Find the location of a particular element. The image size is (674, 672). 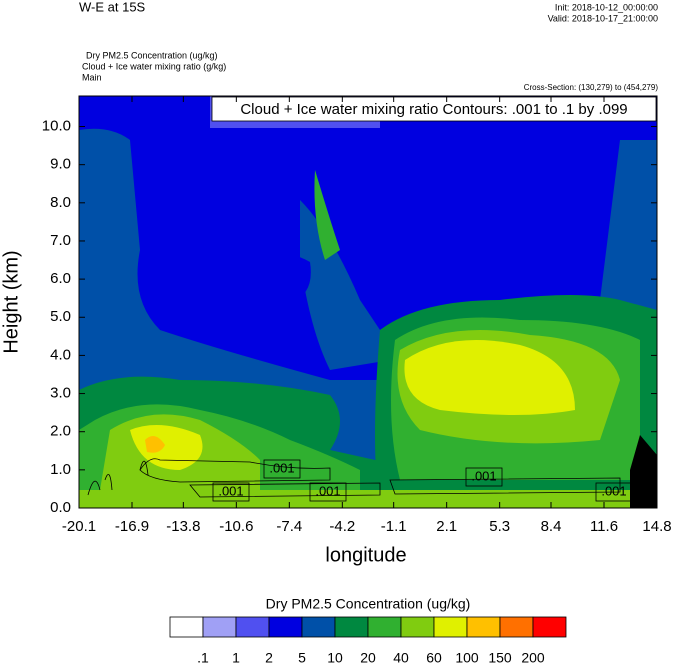

x-tick-label: -13.8 is located at coordinates (183, 526).